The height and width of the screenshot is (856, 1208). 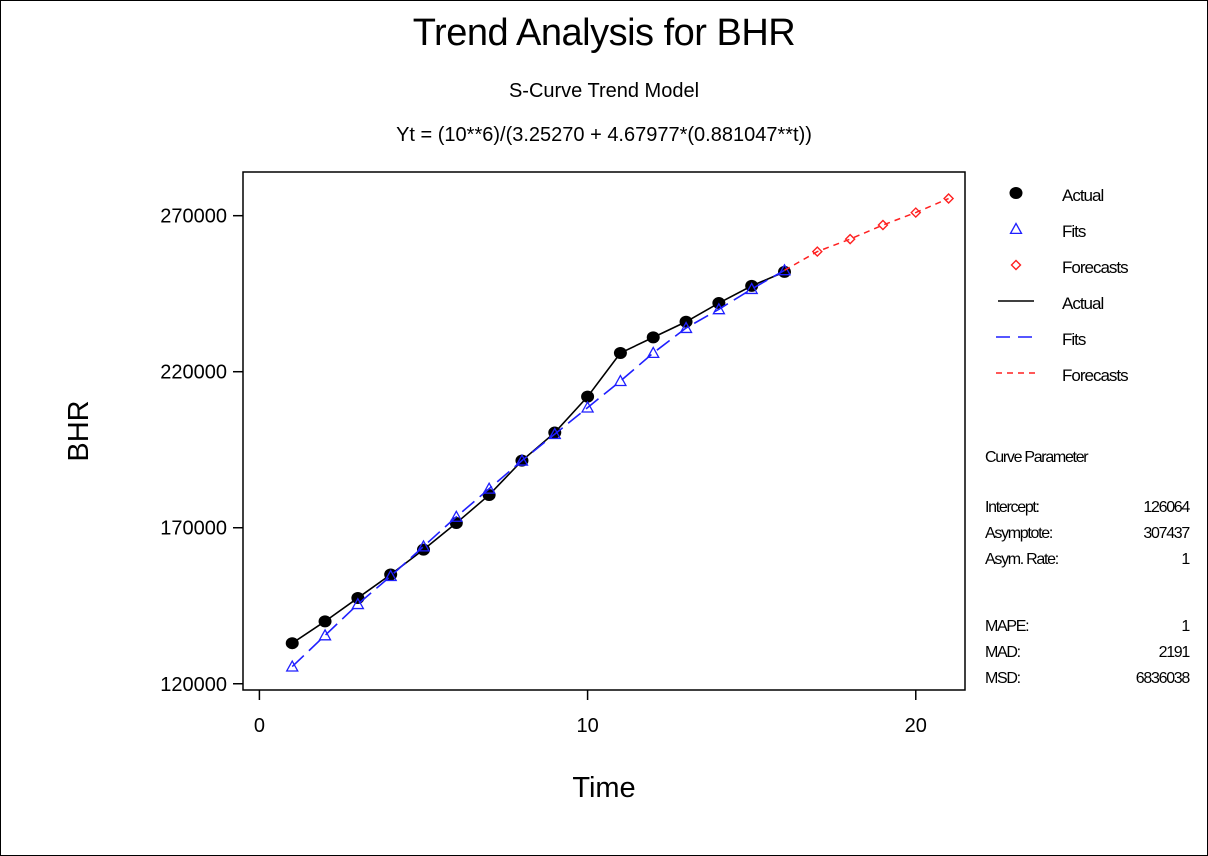 What do you see at coordinates (193, 217) in the screenshot?
I see `y-tick-label: 270000` at bounding box center [193, 217].